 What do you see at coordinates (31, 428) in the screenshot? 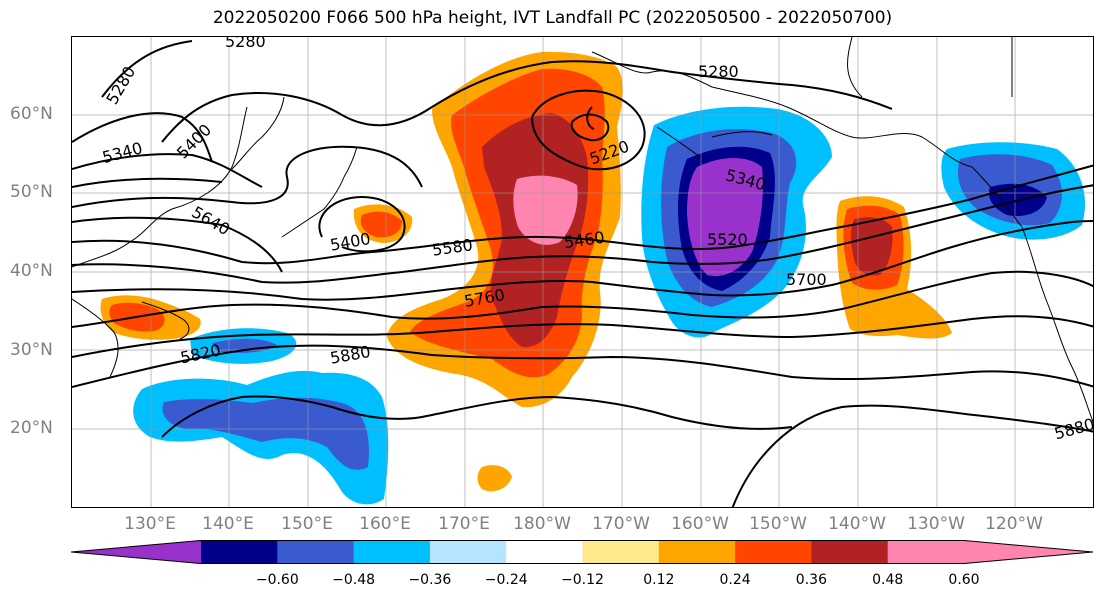
I see `lat-label-20n: 20°N` at bounding box center [31, 428].